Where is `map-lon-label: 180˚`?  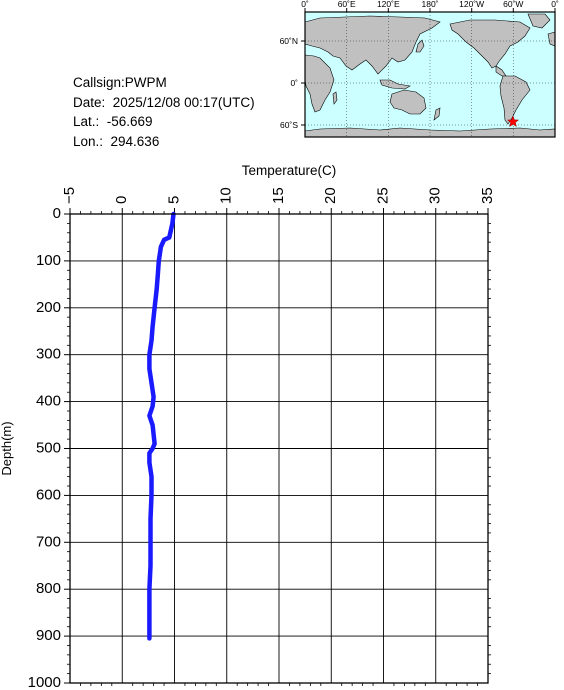 map-lon-label: 180˚ is located at coordinates (429, 4).